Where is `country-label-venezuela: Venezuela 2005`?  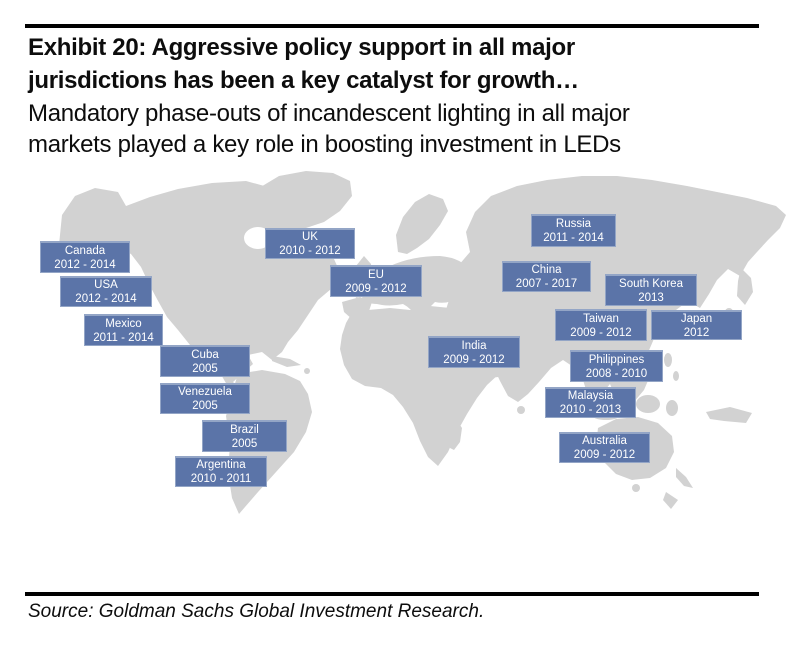 country-label-venezuela: Venezuela 2005 is located at coordinates (205, 398).